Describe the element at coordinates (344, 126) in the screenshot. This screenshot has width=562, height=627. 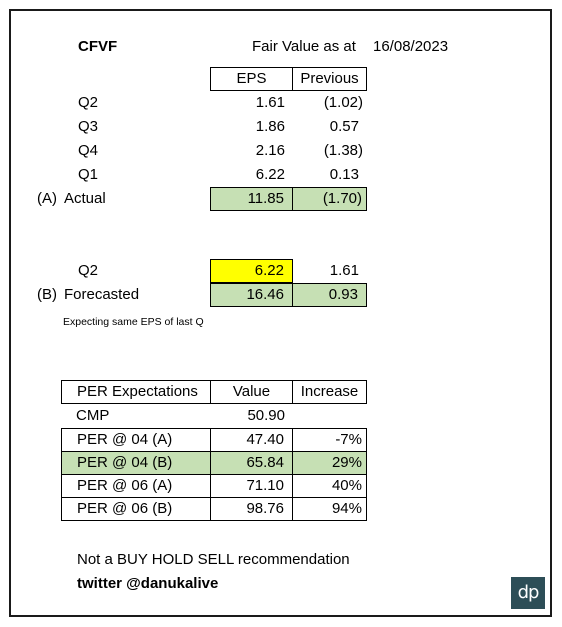
I see `eps-row-previous: 0.57` at that location.